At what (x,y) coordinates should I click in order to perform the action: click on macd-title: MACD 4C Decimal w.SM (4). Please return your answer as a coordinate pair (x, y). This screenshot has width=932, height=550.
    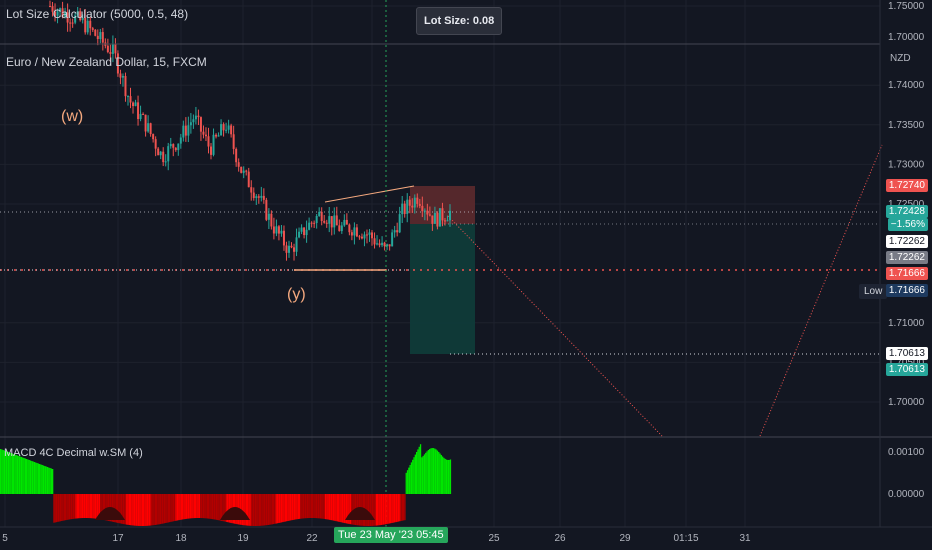
    Looking at the image, I should click on (73, 453).